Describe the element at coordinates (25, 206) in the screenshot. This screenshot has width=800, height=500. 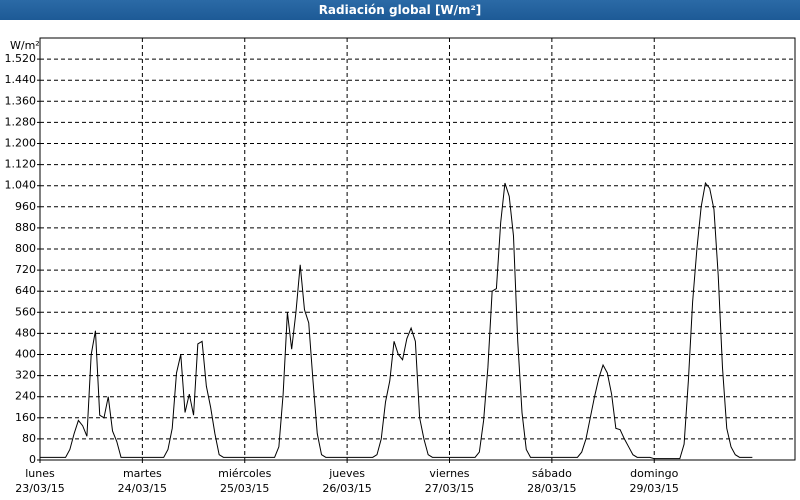
I see `y-tick-label: 960` at that location.